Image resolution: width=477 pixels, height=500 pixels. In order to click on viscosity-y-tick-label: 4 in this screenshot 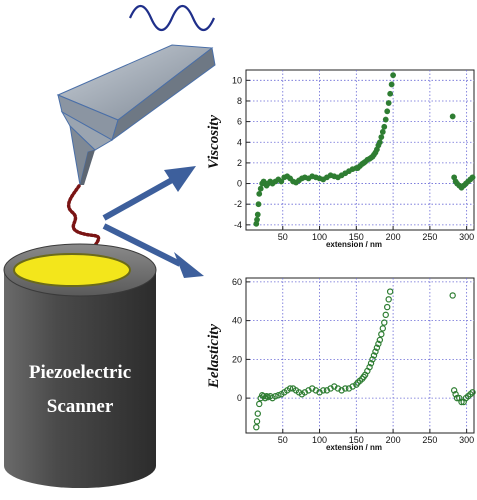, I will do `click(239, 142)`.